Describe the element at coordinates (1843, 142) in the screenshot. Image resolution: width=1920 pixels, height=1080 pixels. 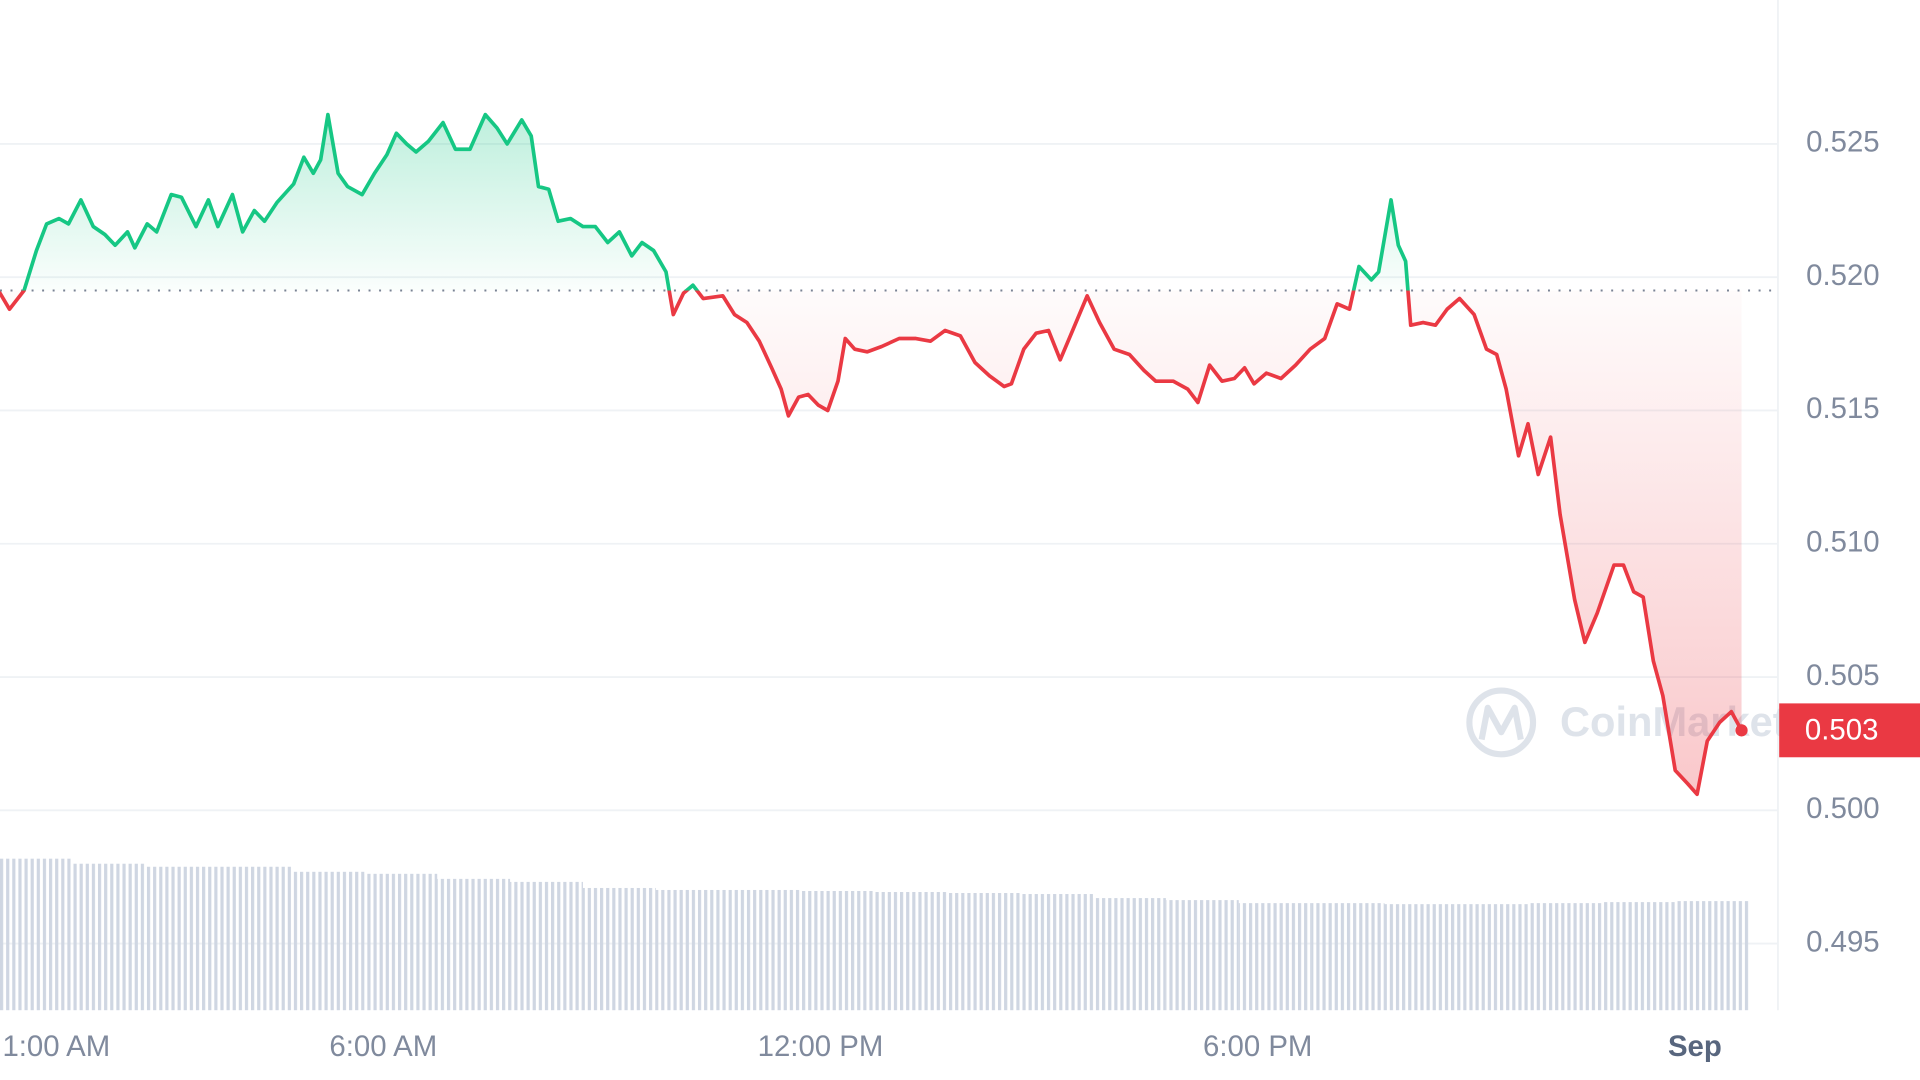
I see `y-tick-label: 0.525` at that location.